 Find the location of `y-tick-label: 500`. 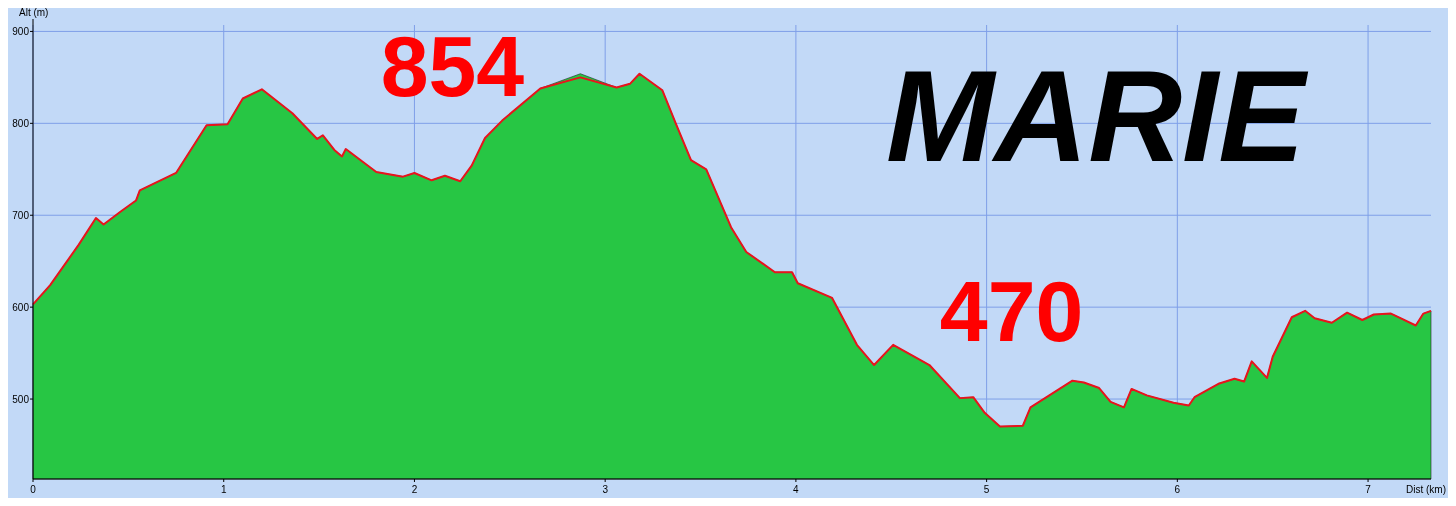

y-tick-label: 500 is located at coordinates (21, 399).